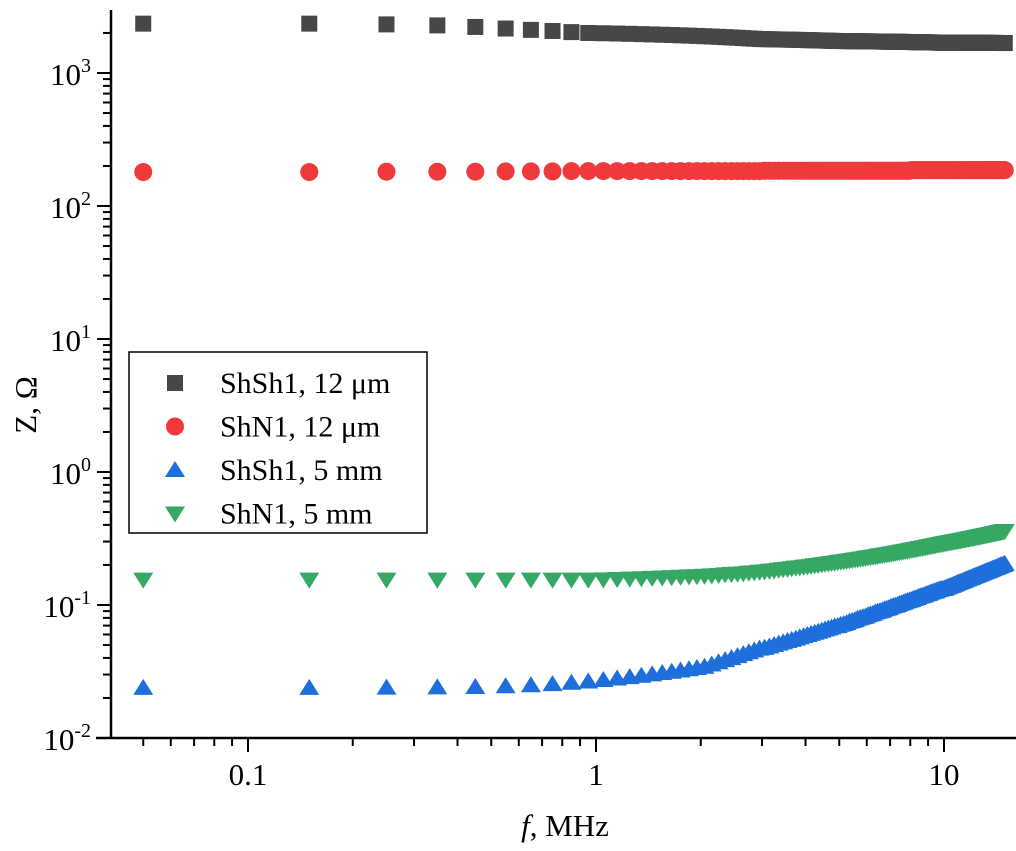  What do you see at coordinates (596, 774) in the screenshot?
I see `x-tick-label: 1` at bounding box center [596, 774].